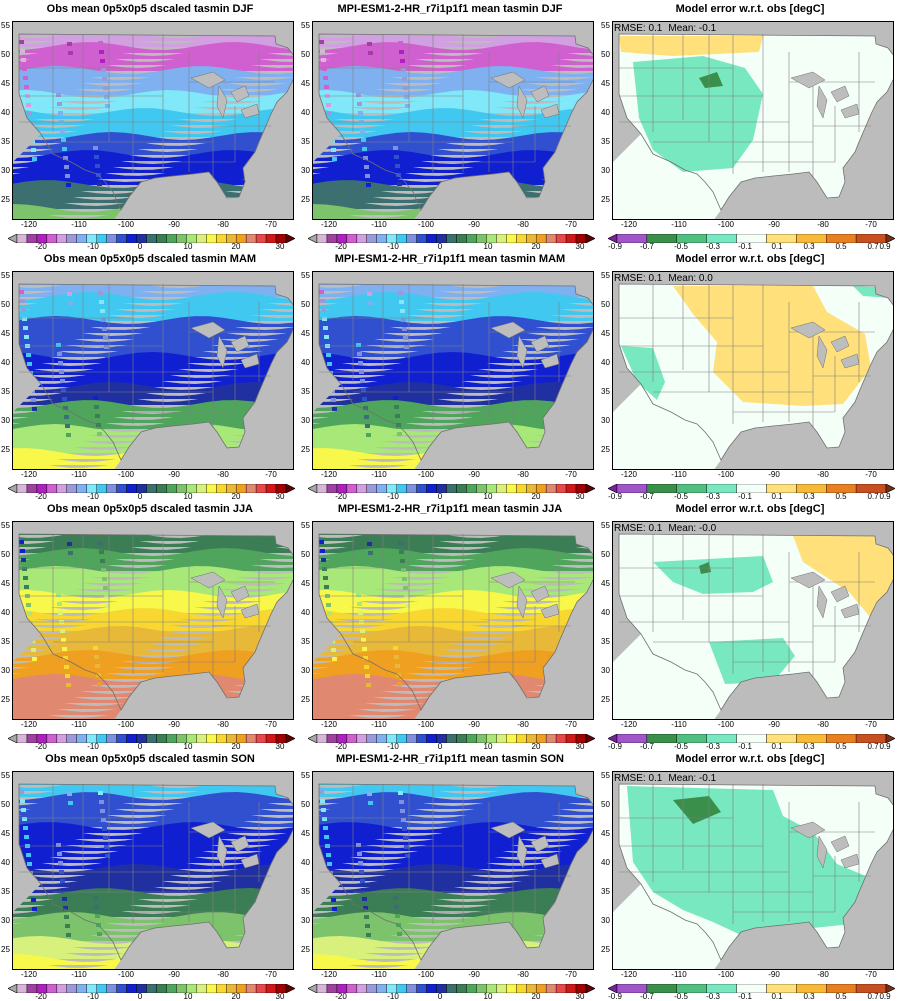 This screenshot has height=1001, width=900. I want to click on colorbar-label: 0.1, so click(777, 496).